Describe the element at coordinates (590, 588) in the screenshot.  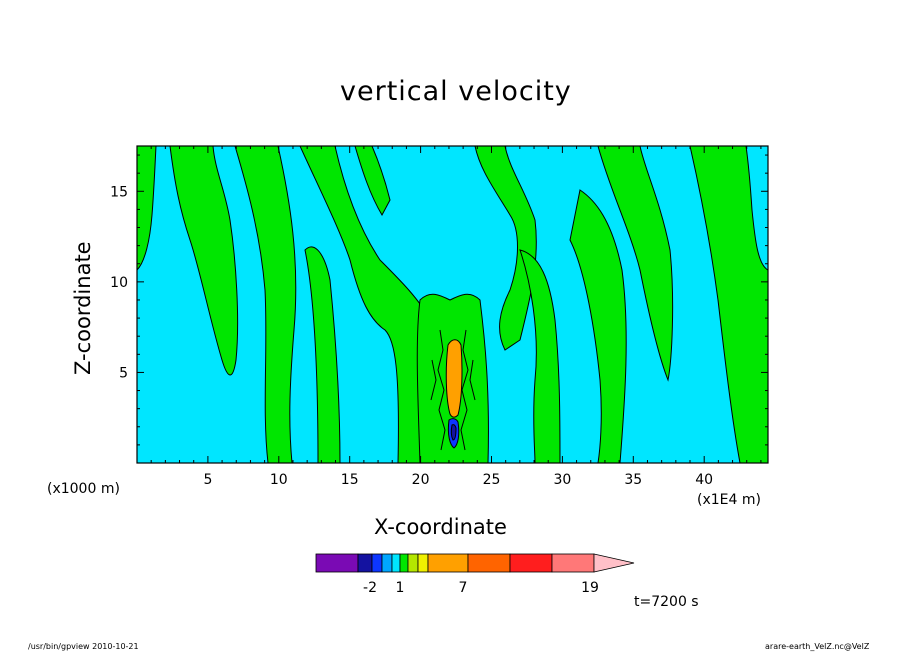
I see `colorbar-tick-label: 19` at that location.